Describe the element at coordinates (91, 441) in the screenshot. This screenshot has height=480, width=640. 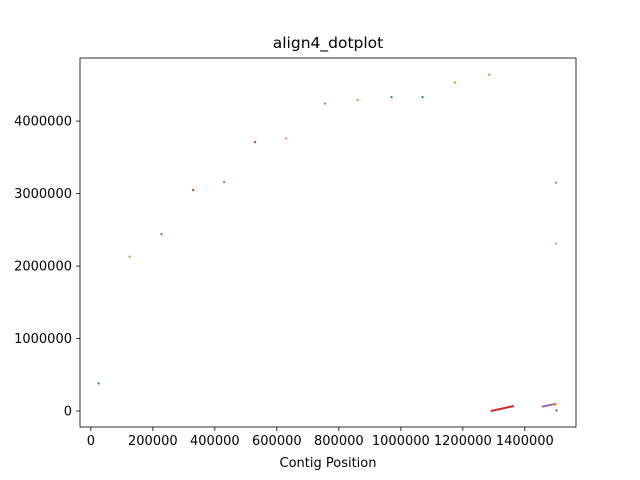
I see `x-tick-label-1: 0` at that location.